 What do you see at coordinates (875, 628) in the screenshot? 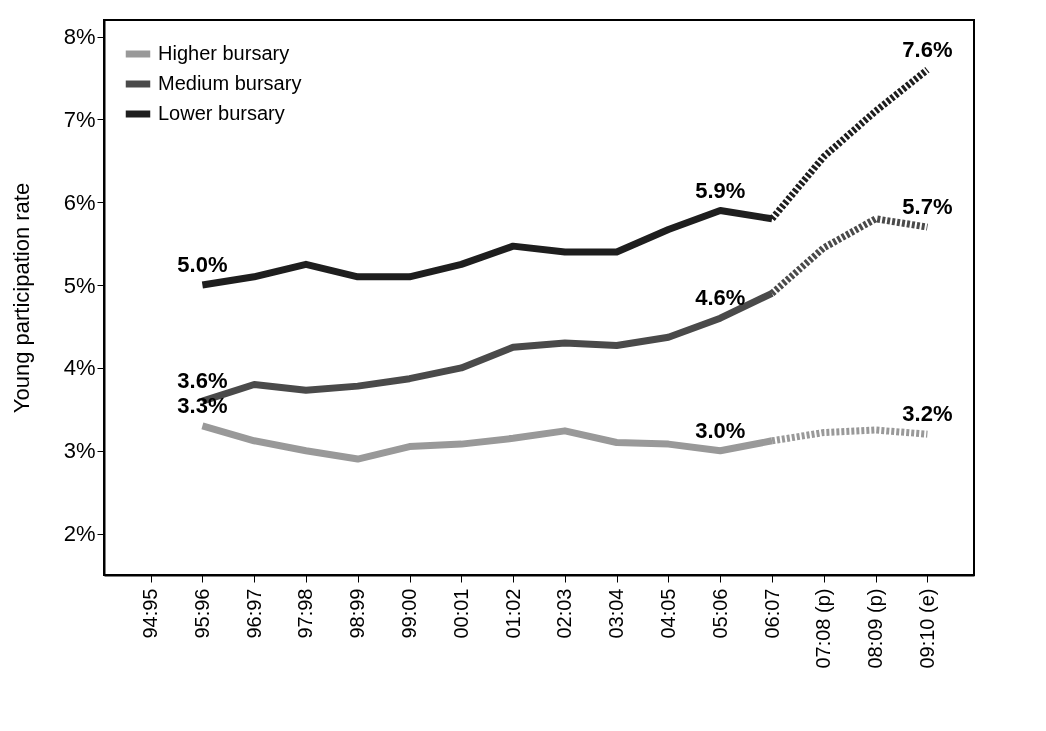
I see `x-tick-label: 08:09 (p)` at bounding box center [875, 628].